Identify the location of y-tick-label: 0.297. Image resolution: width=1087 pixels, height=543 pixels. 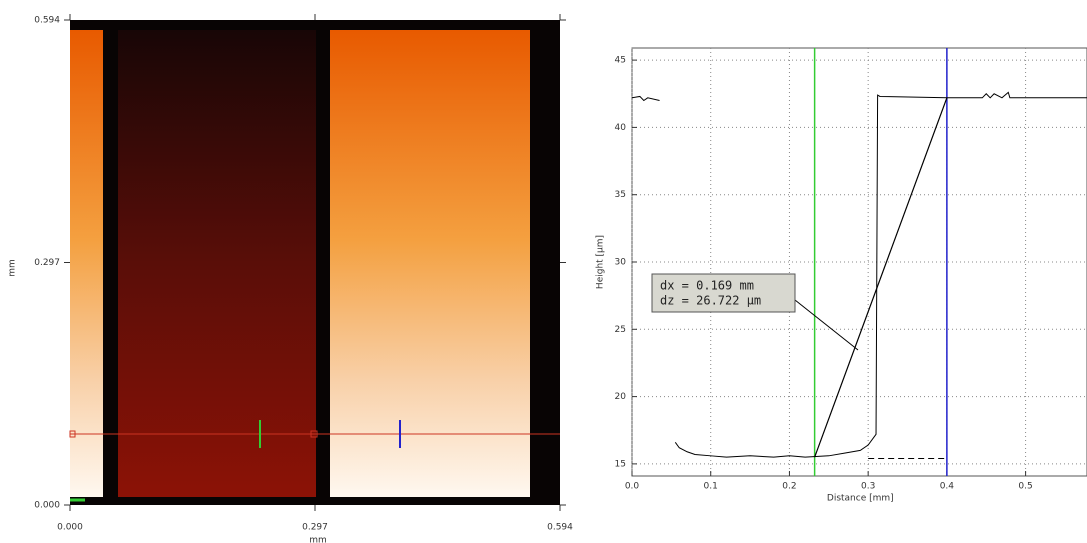
(47, 263).